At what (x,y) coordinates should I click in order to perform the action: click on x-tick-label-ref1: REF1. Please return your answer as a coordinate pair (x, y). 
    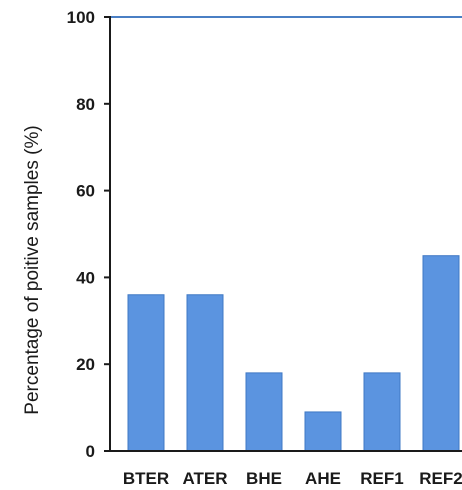
    Looking at the image, I should click on (381, 478).